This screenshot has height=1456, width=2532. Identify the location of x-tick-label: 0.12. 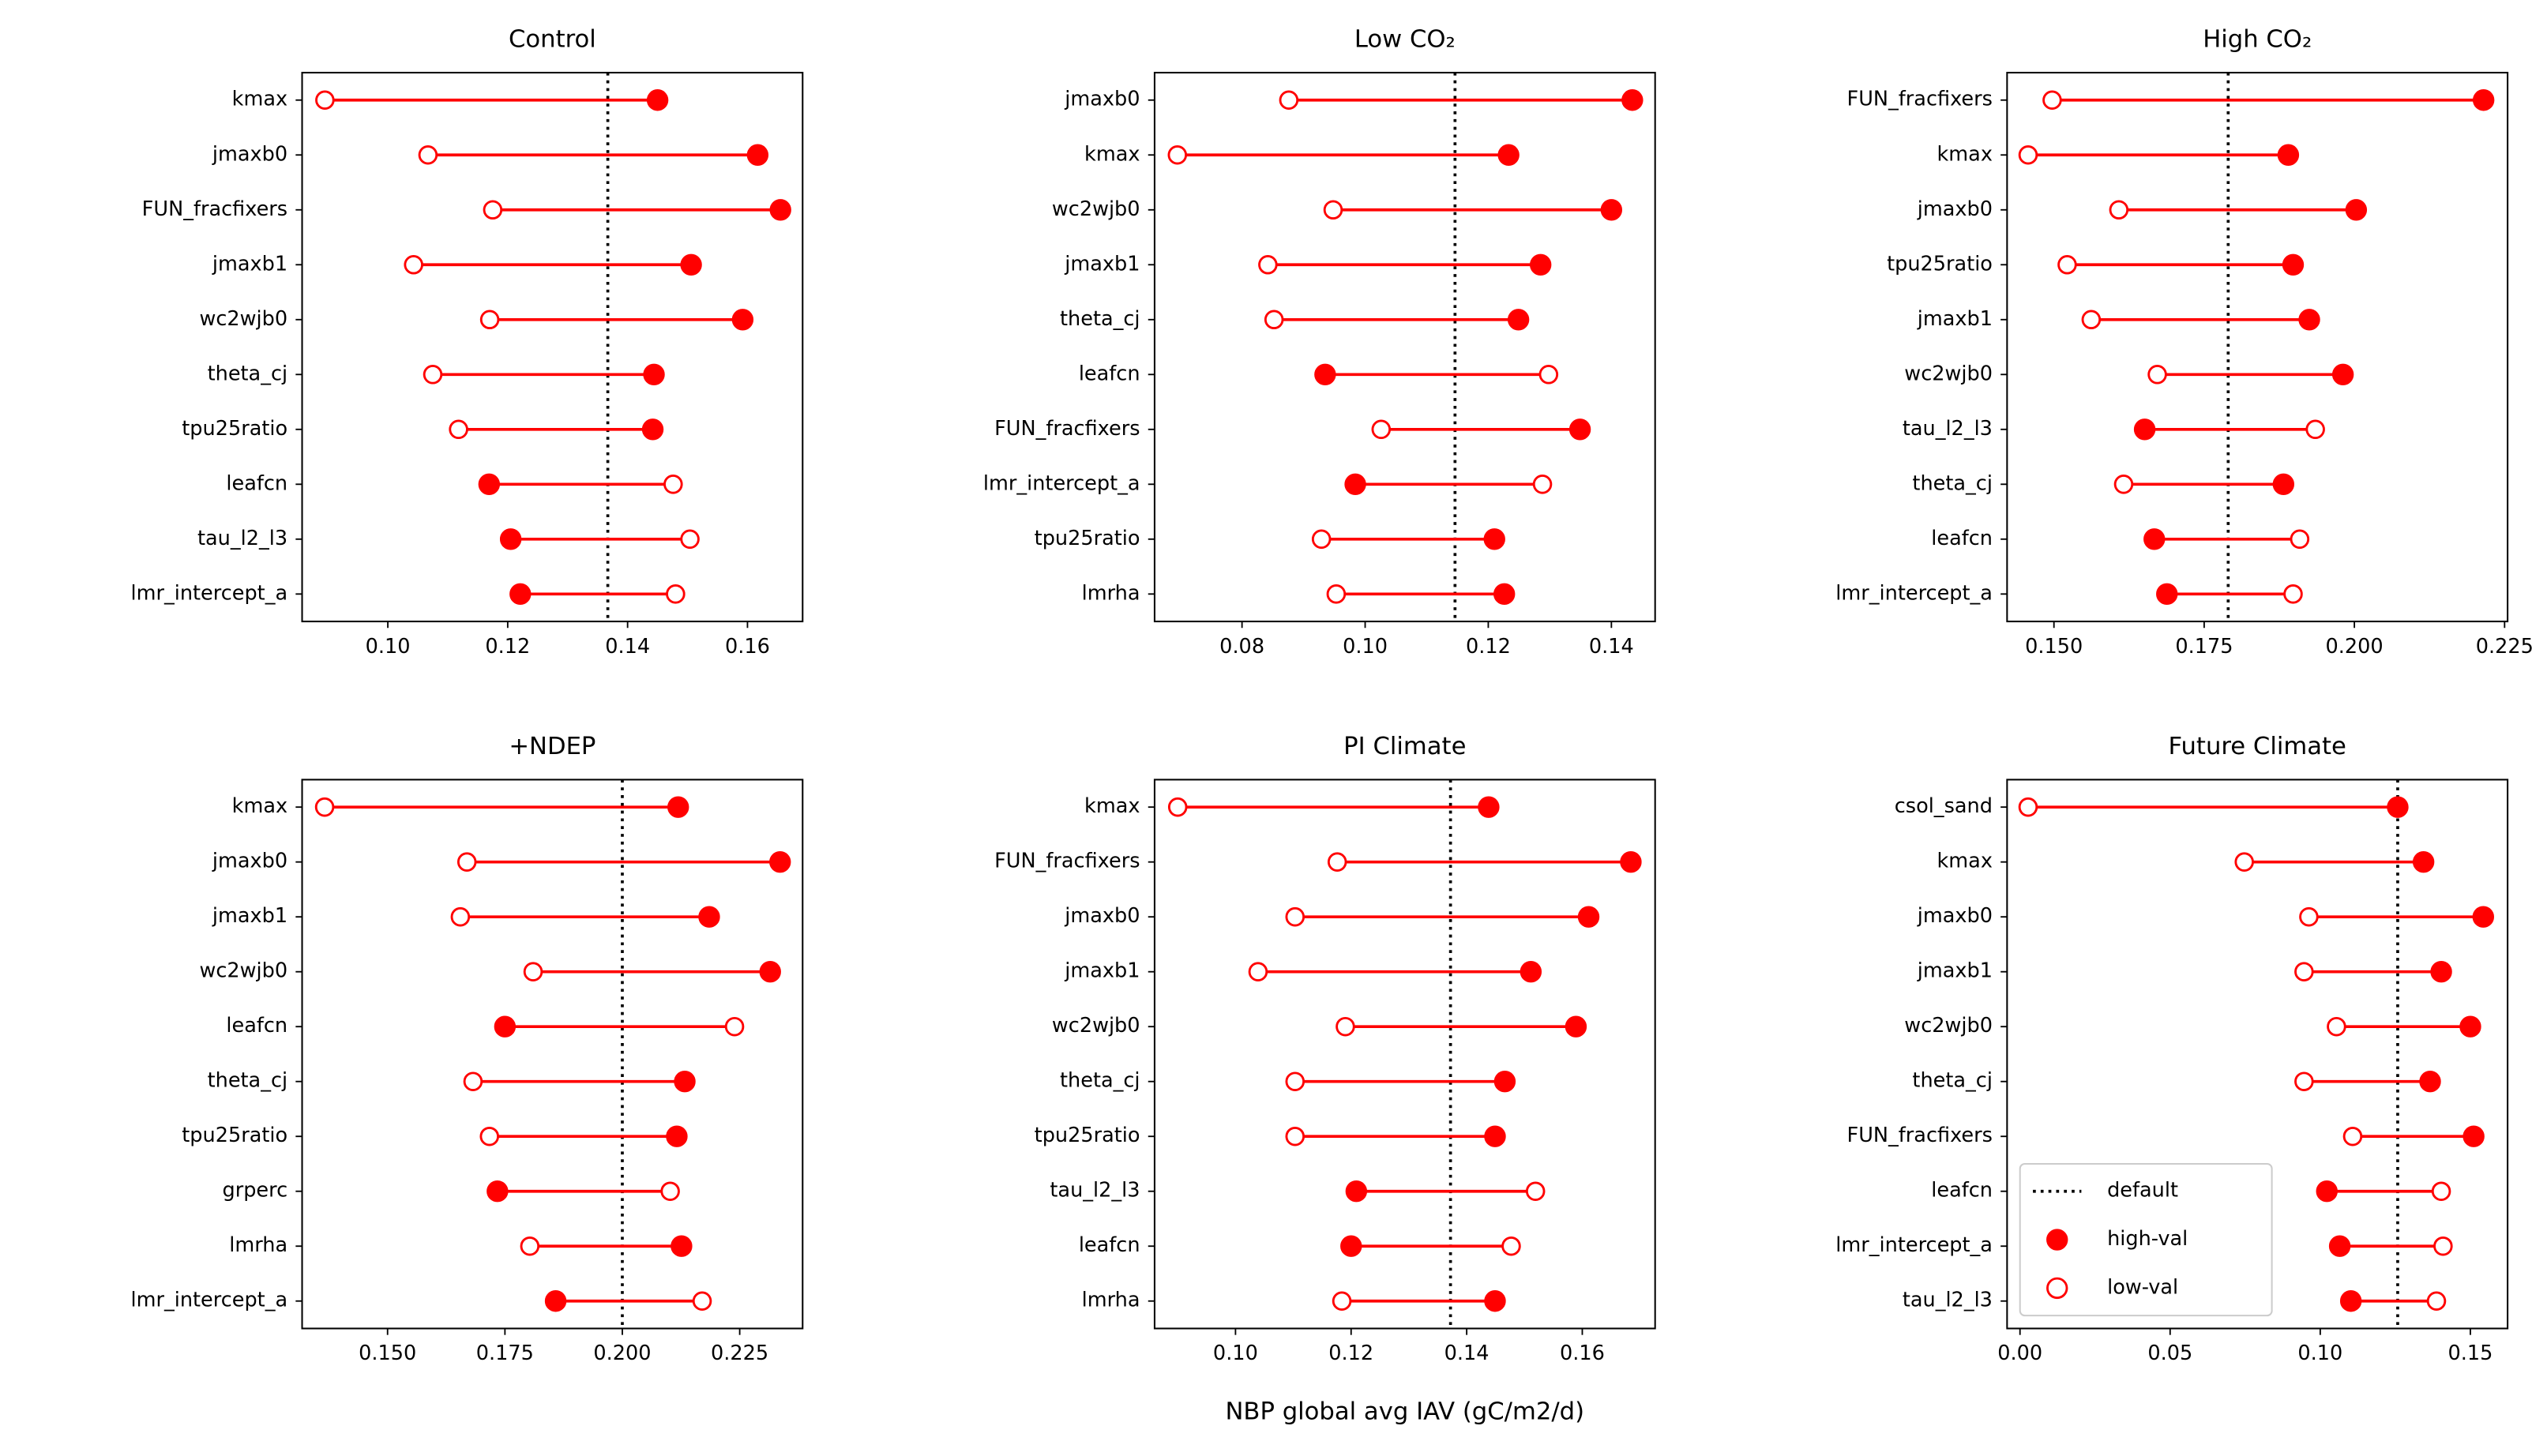
(508, 647).